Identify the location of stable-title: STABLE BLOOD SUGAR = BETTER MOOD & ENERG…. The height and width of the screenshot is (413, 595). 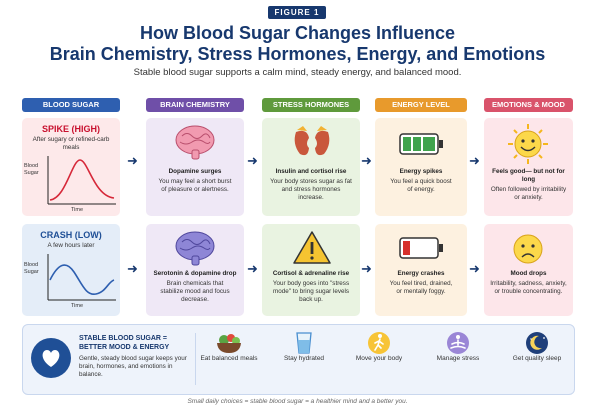
(124, 343).